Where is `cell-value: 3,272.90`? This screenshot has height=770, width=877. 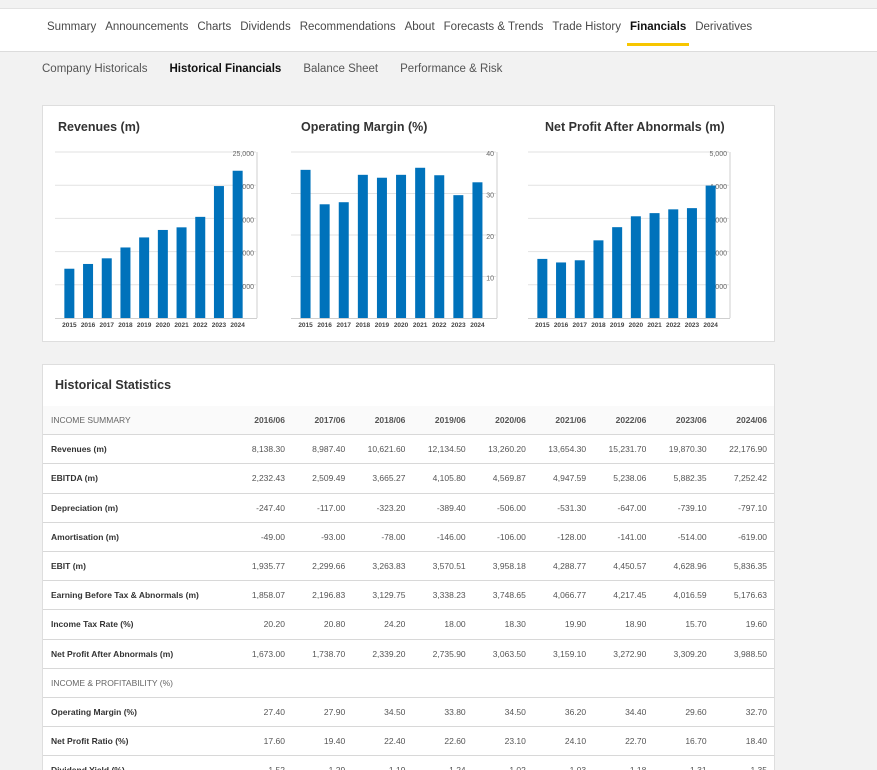 cell-value: 3,272.90 is located at coordinates (616, 653).